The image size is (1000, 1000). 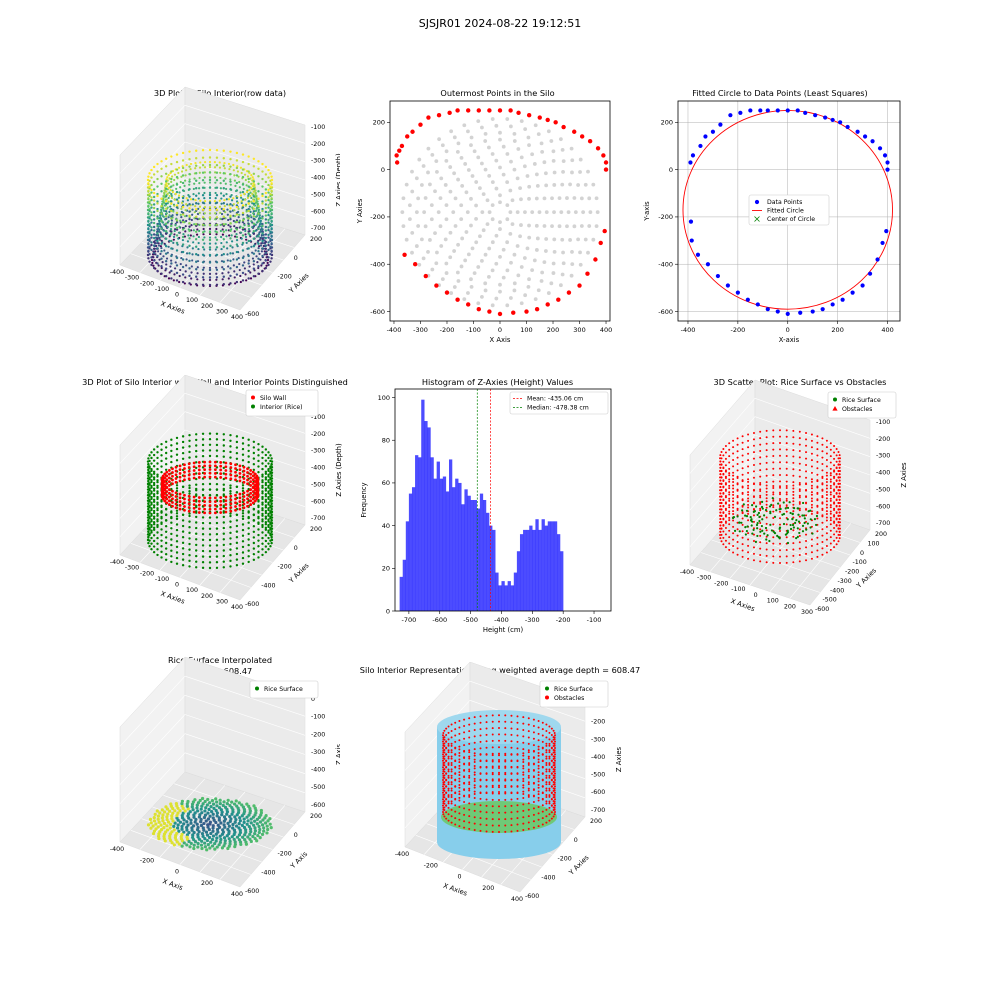 I want to click on data-point, so click(x=882, y=243).